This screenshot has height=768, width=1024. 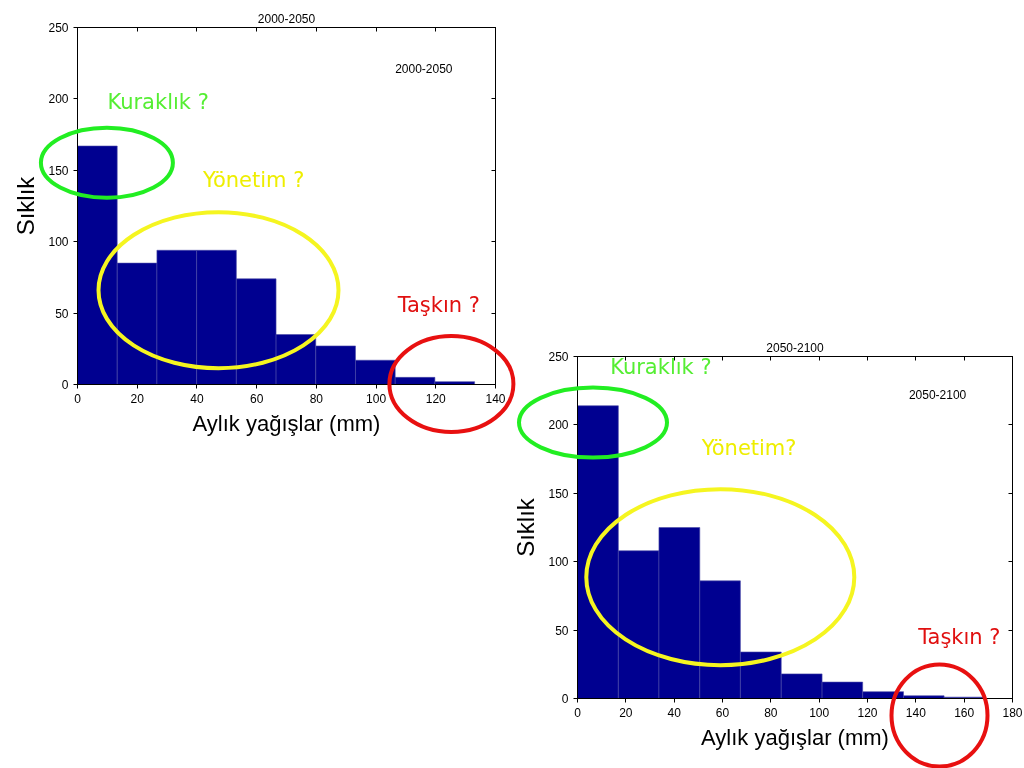 I want to click on annotation: 2050-2100, so click(x=937, y=395).